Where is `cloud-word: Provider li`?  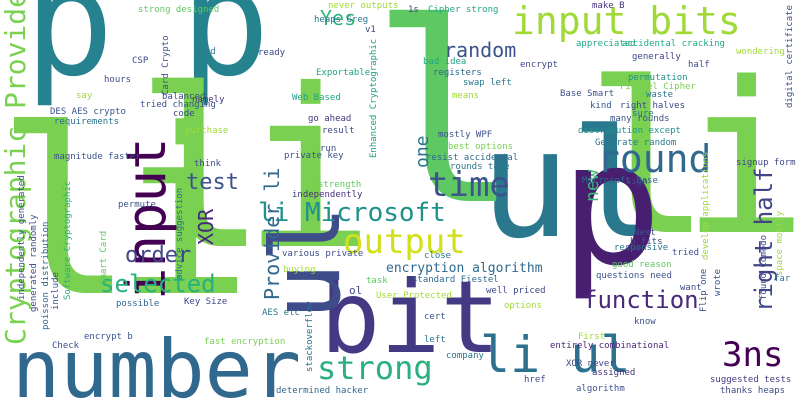
cloud-word: Provider li is located at coordinates (272, 233).